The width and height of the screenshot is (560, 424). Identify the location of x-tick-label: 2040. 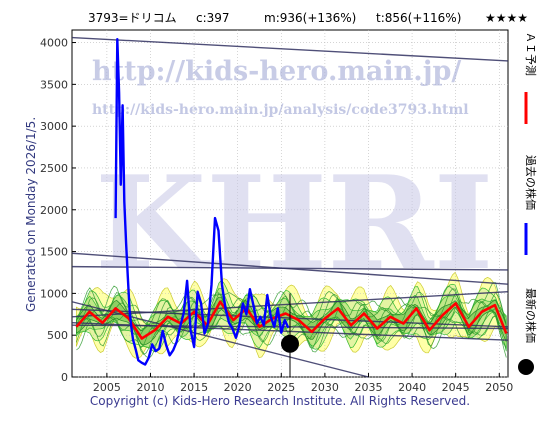
(412, 387).